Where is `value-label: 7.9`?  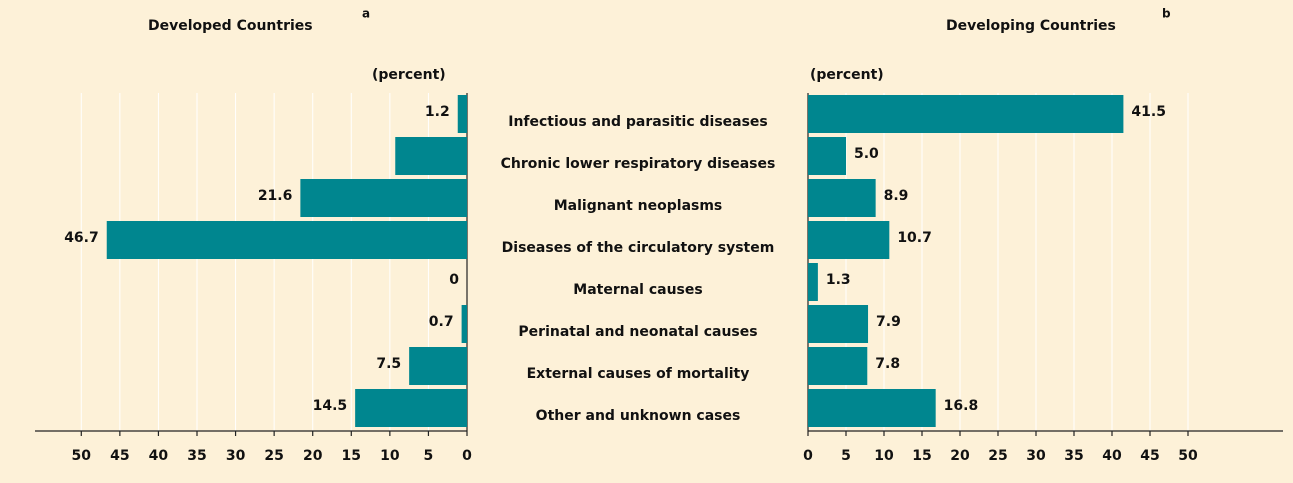
value-label: 7.9 is located at coordinates (888, 322).